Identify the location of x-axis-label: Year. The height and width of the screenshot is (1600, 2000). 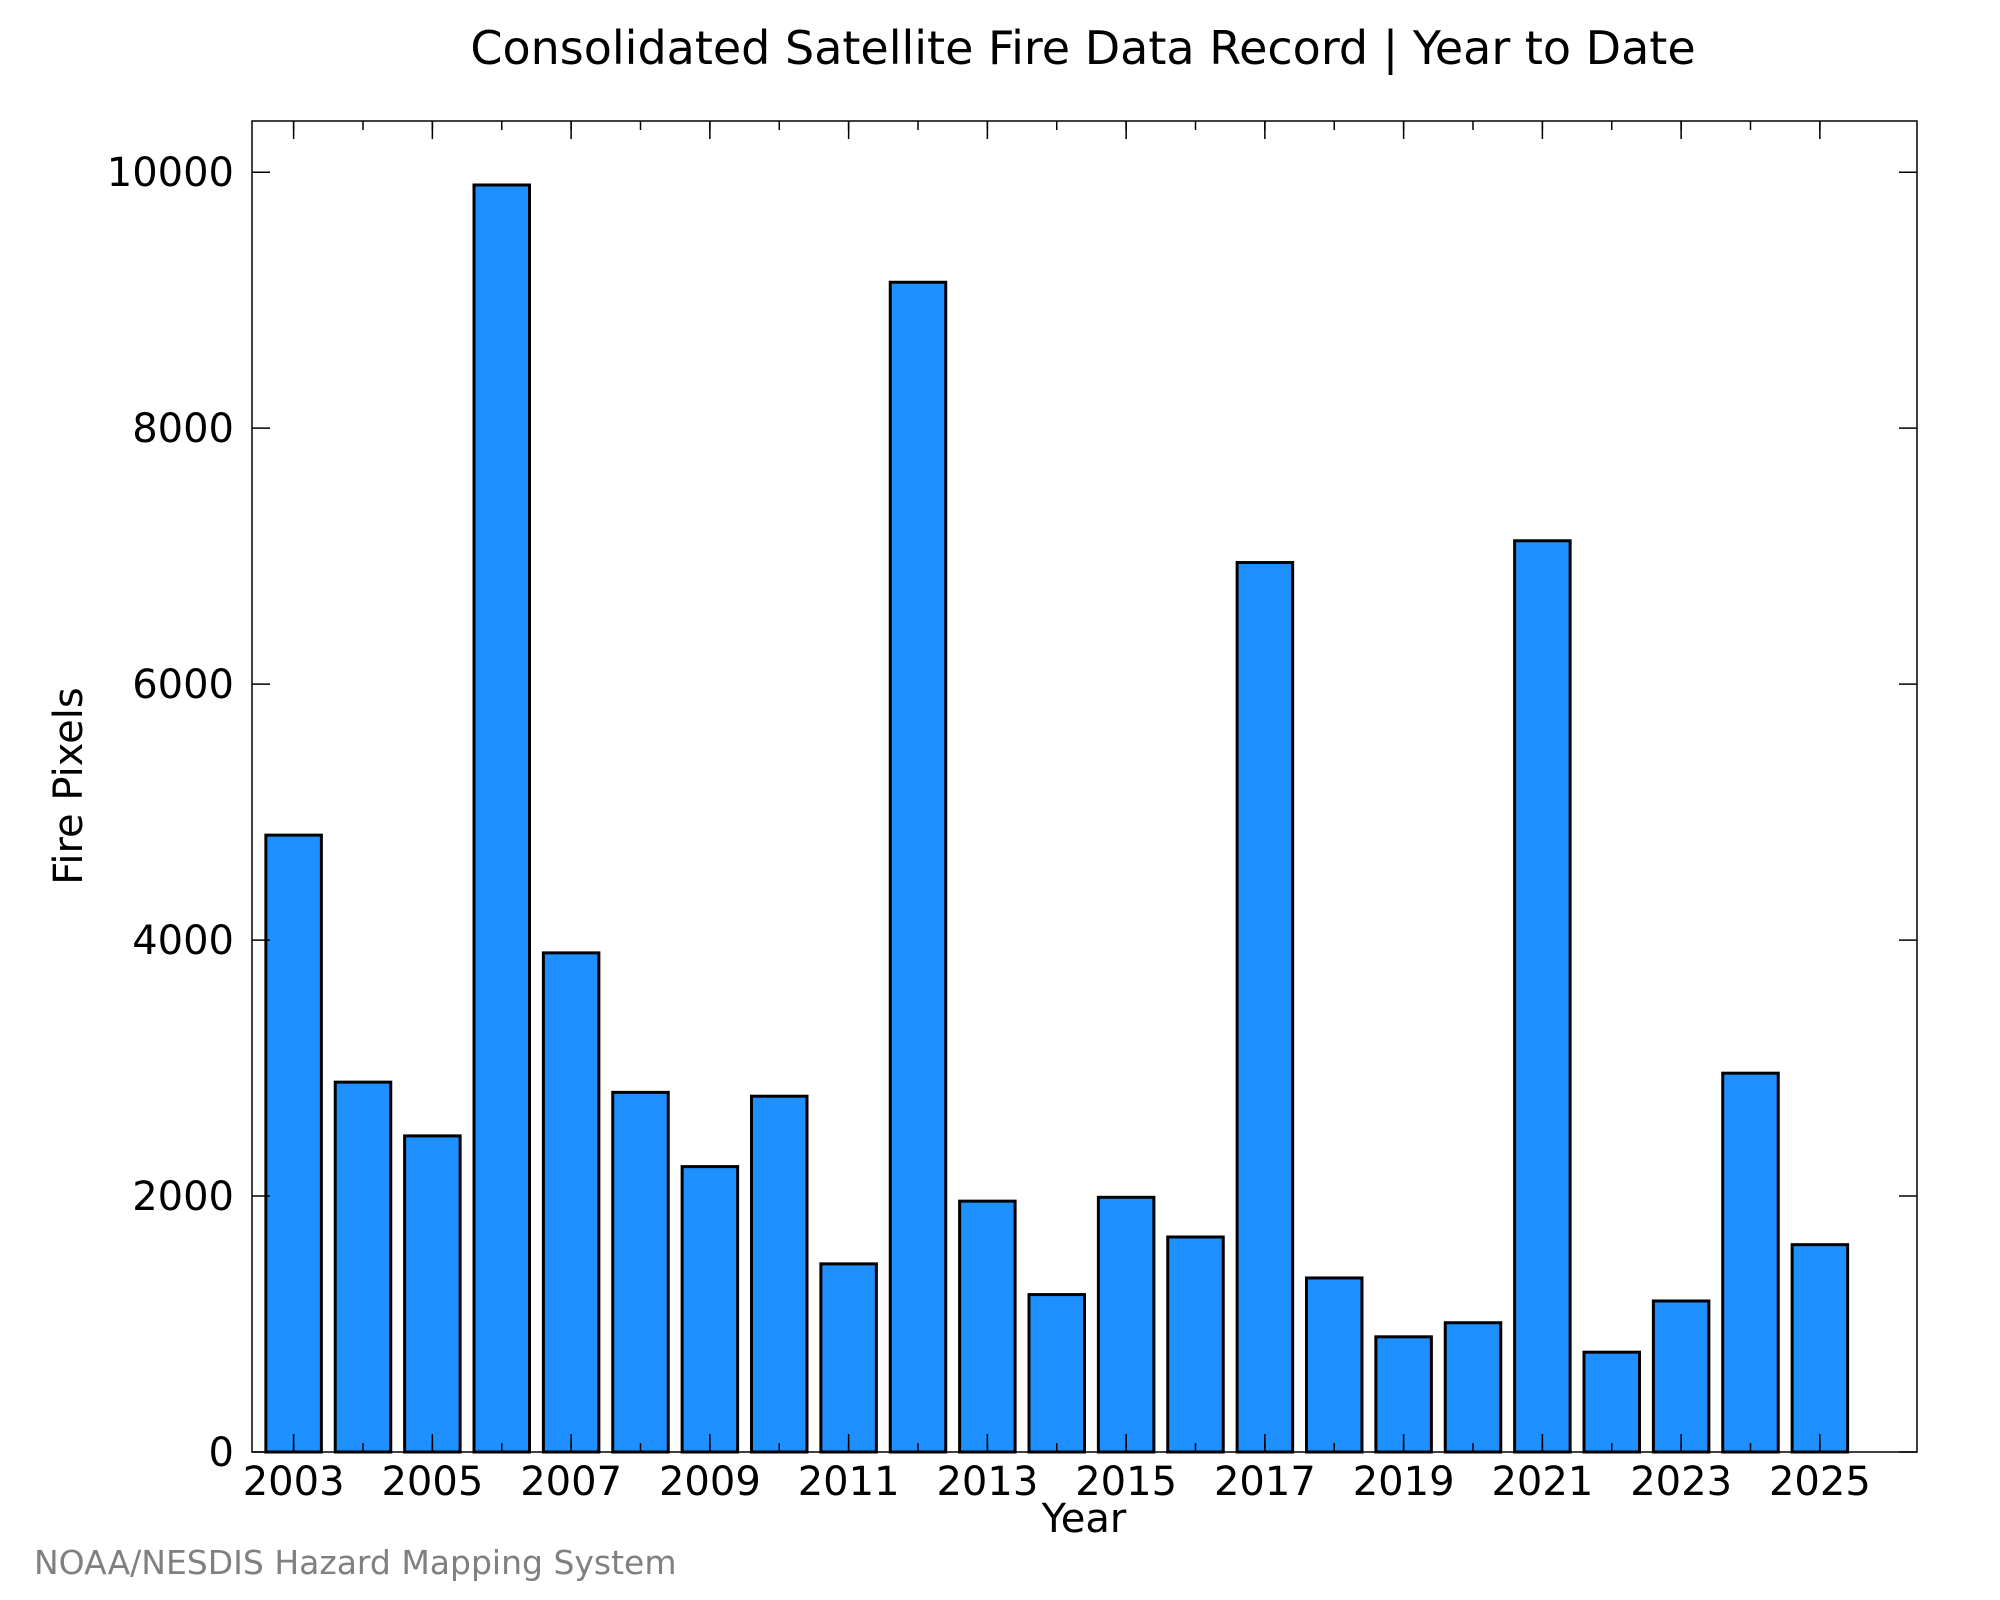
(1084, 1519).